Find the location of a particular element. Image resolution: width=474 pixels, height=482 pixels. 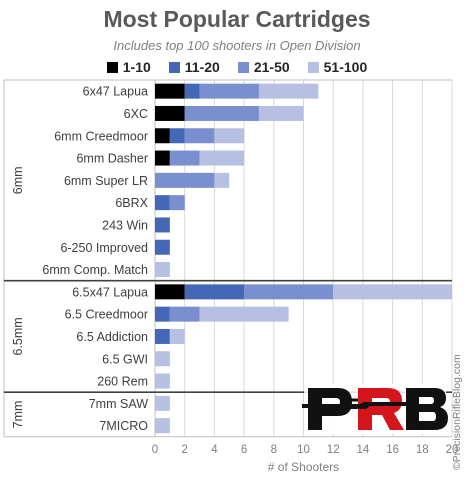

category-label: 6-250 Improved is located at coordinates (104, 248).